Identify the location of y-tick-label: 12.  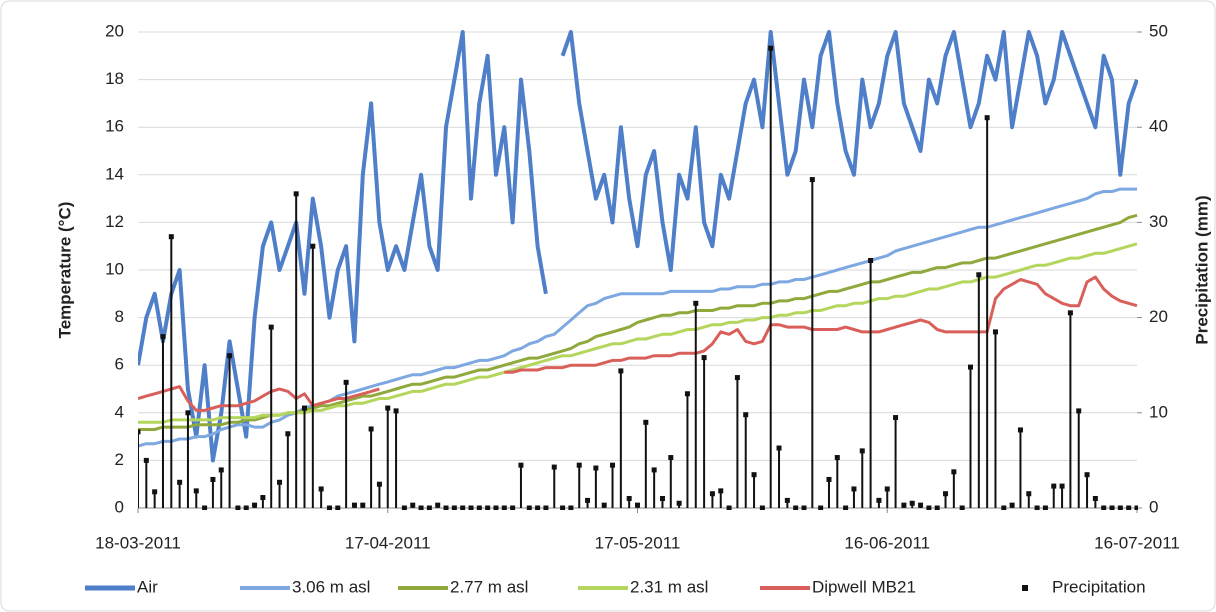
(114, 221).